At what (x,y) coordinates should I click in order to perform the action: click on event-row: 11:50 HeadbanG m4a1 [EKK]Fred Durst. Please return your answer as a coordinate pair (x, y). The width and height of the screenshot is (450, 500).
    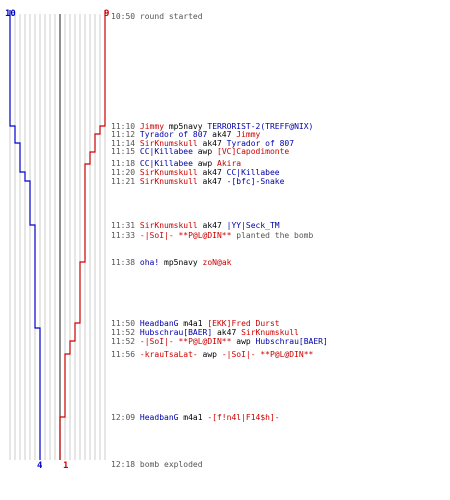
    Looking at the image, I should click on (195, 323).